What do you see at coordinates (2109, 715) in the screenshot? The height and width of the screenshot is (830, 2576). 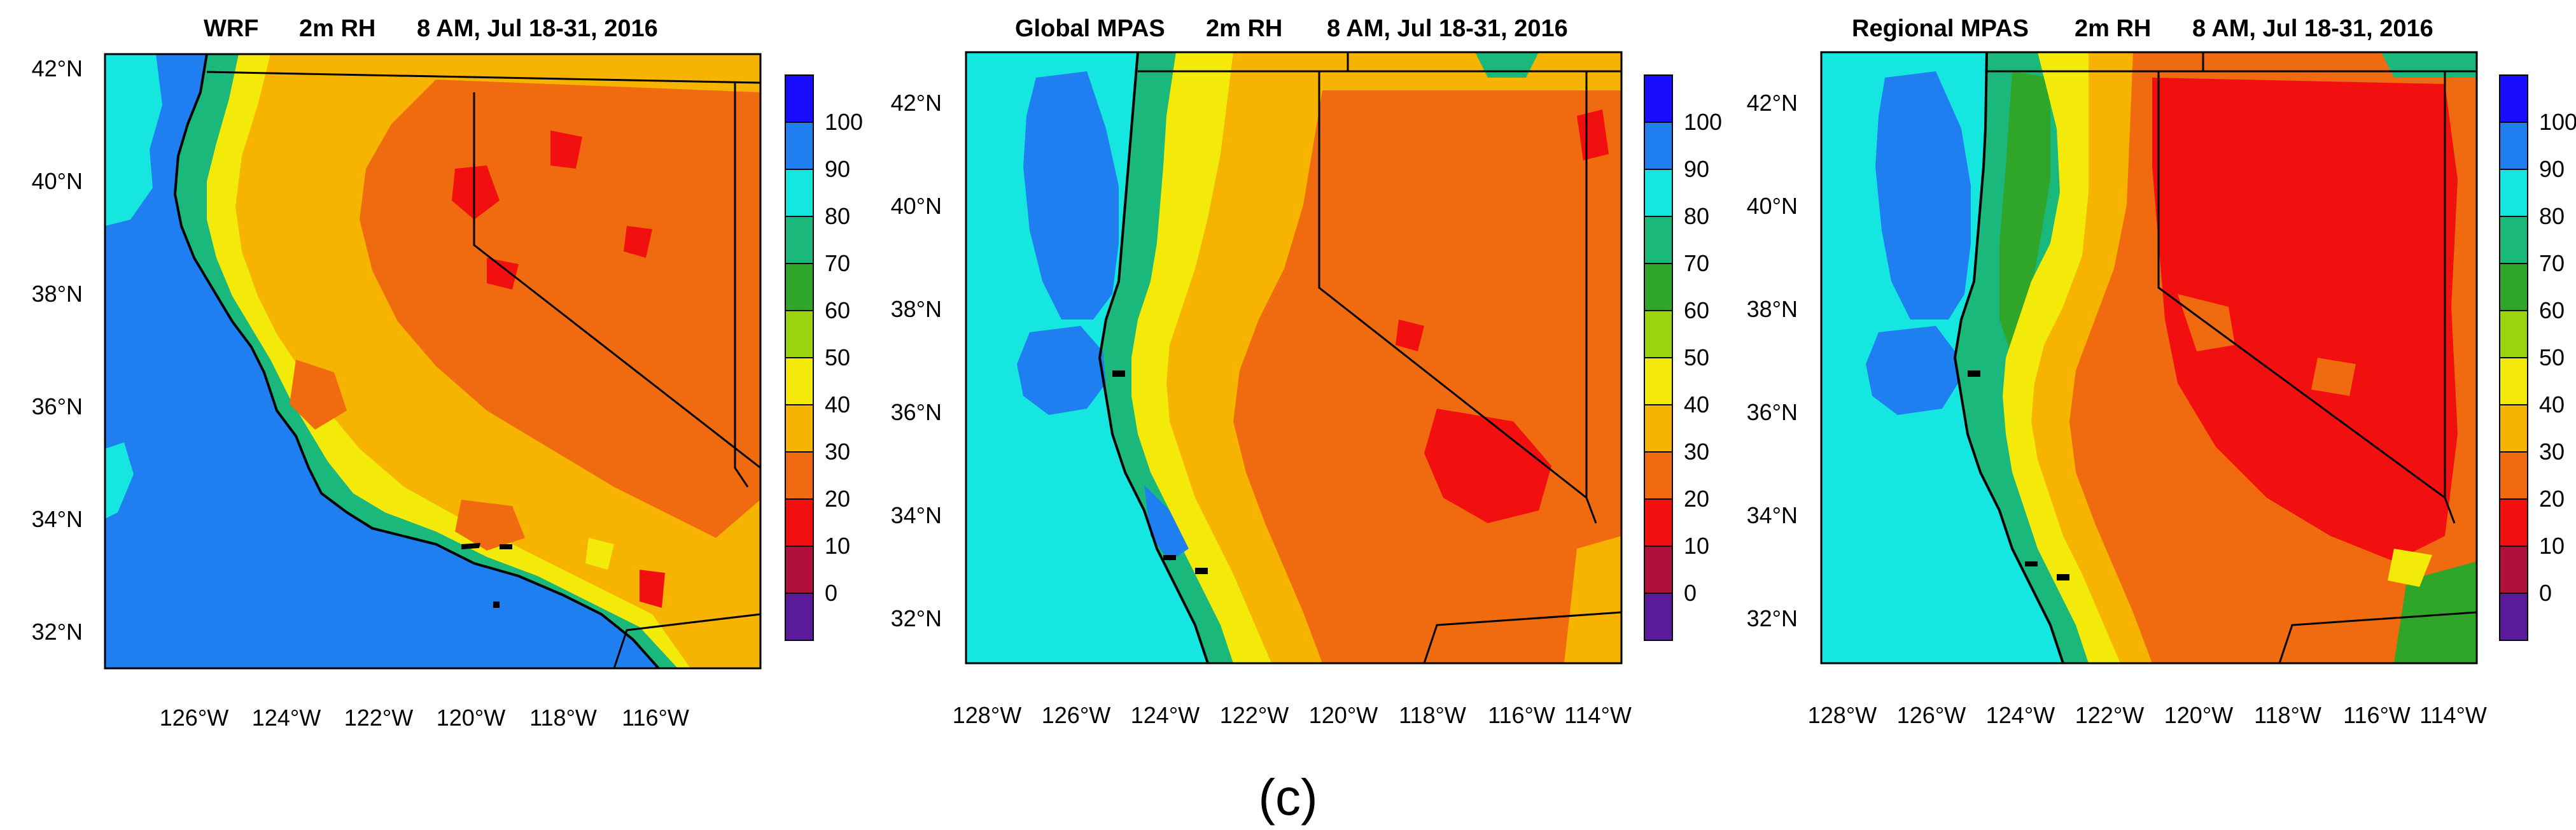 I see `panel-regional-lon-122: 122°W` at bounding box center [2109, 715].